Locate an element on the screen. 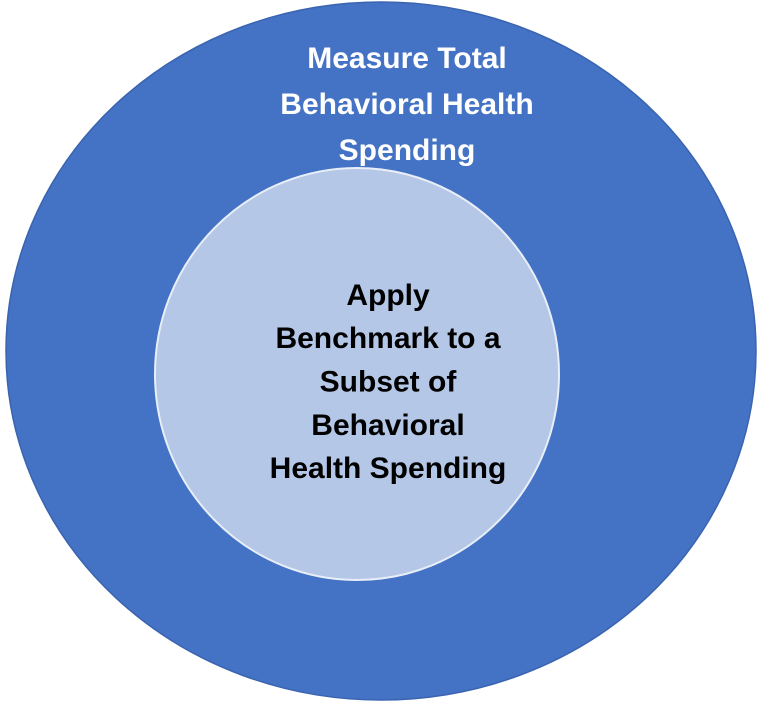 The width and height of the screenshot is (762, 702). label-line: Health Spending is located at coordinates (388, 468).